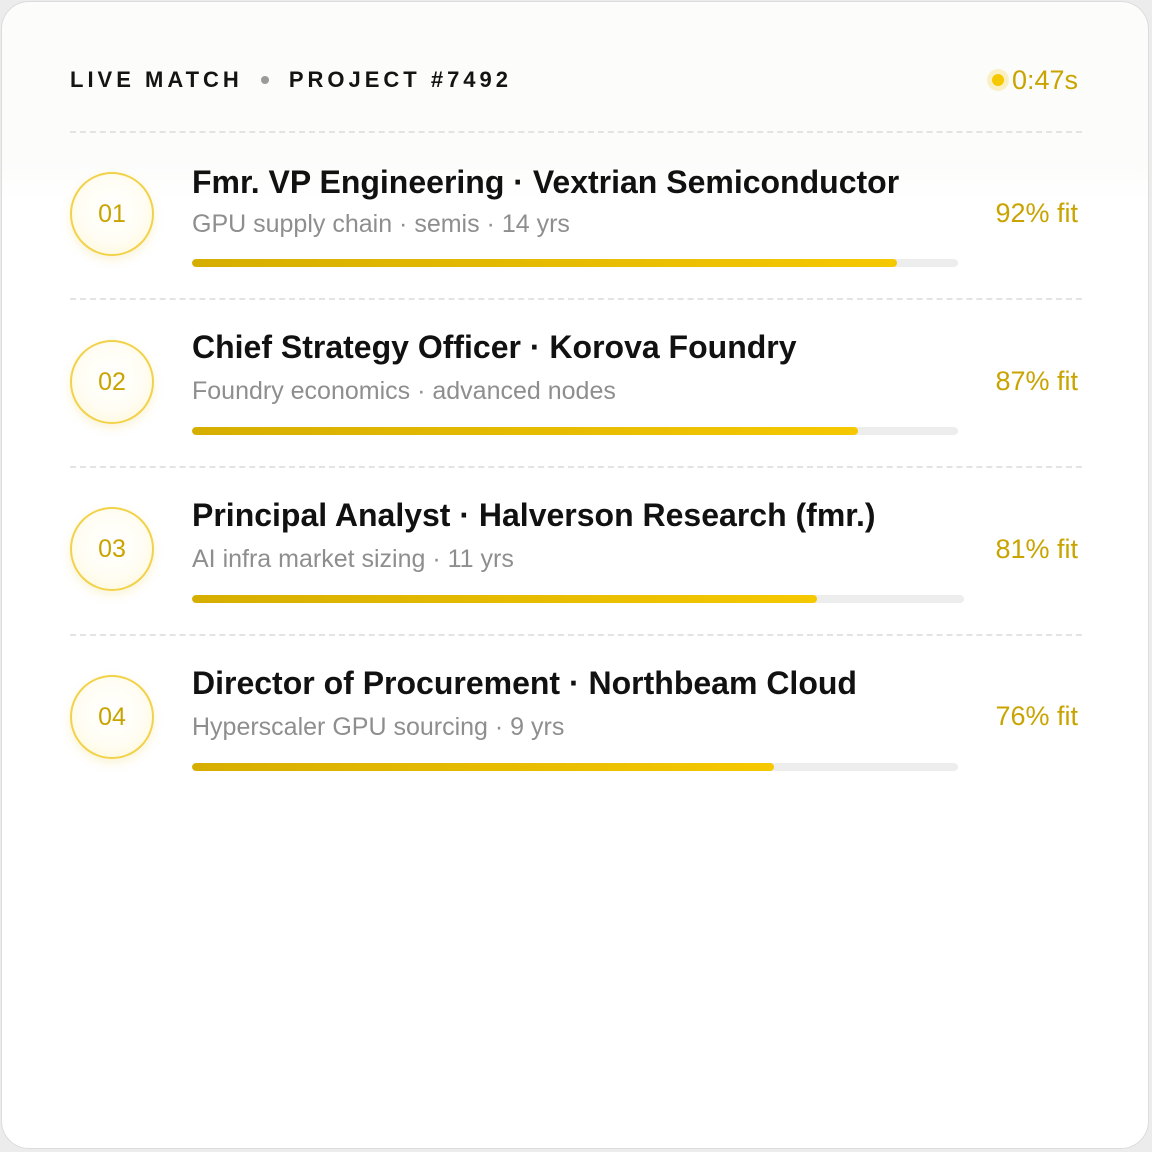 This screenshot has width=1152, height=1152. Describe the element at coordinates (1036, 213) in the screenshot. I see `fit-score: 92% fit` at that location.